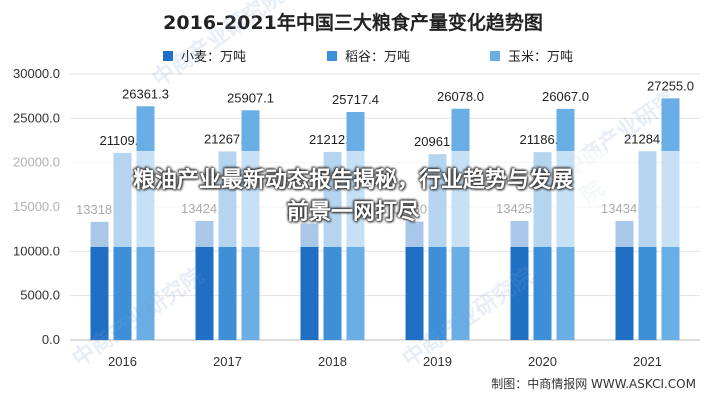  Describe the element at coordinates (460, 96) in the screenshot. I see `data-label: 26078.0` at that location.